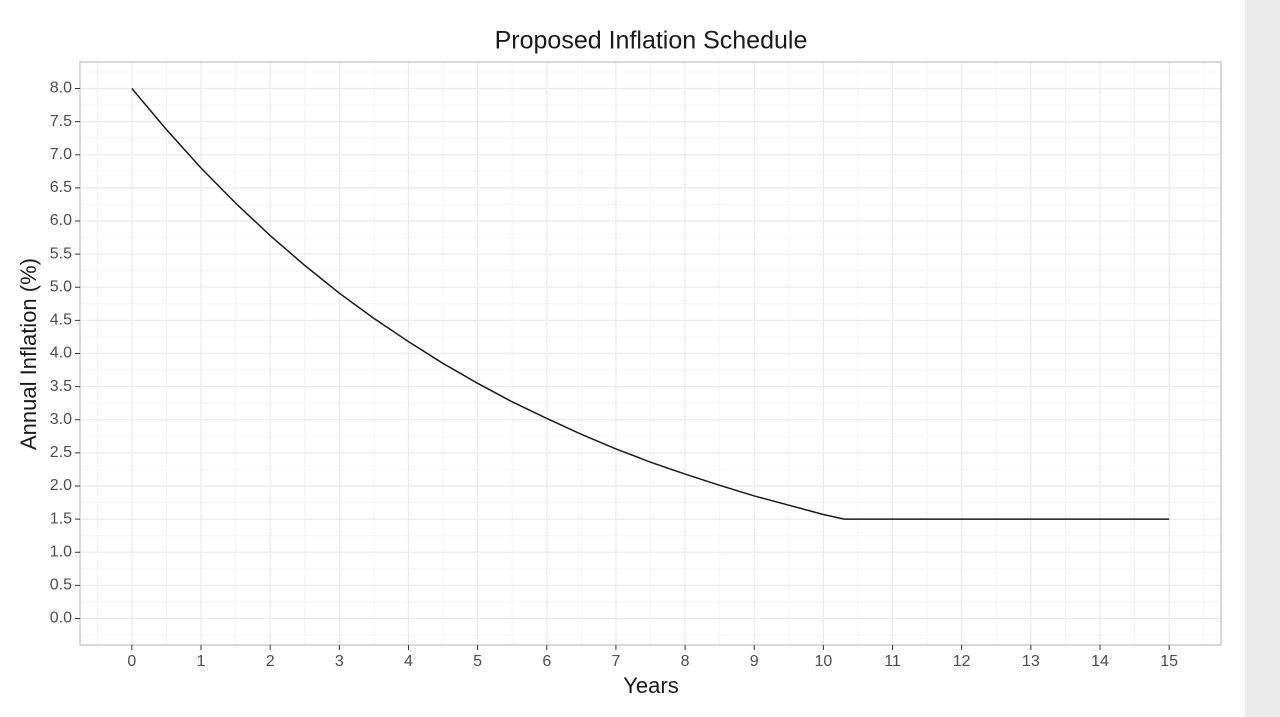 The height and width of the screenshot is (717, 1280). What do you see at coordinates (61, 551) in the screenshot?
I see `y-tick-label: 1.0` at bounding box center [61, 551].